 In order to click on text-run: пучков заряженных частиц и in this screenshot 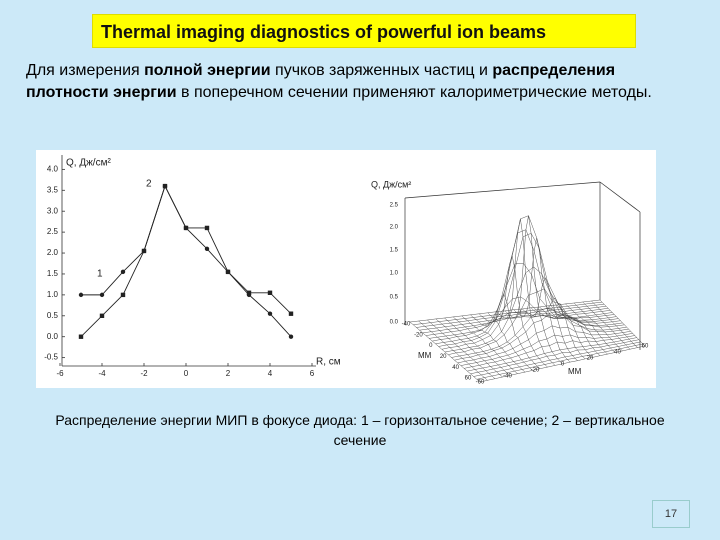, I will do `click(381, 70)`.